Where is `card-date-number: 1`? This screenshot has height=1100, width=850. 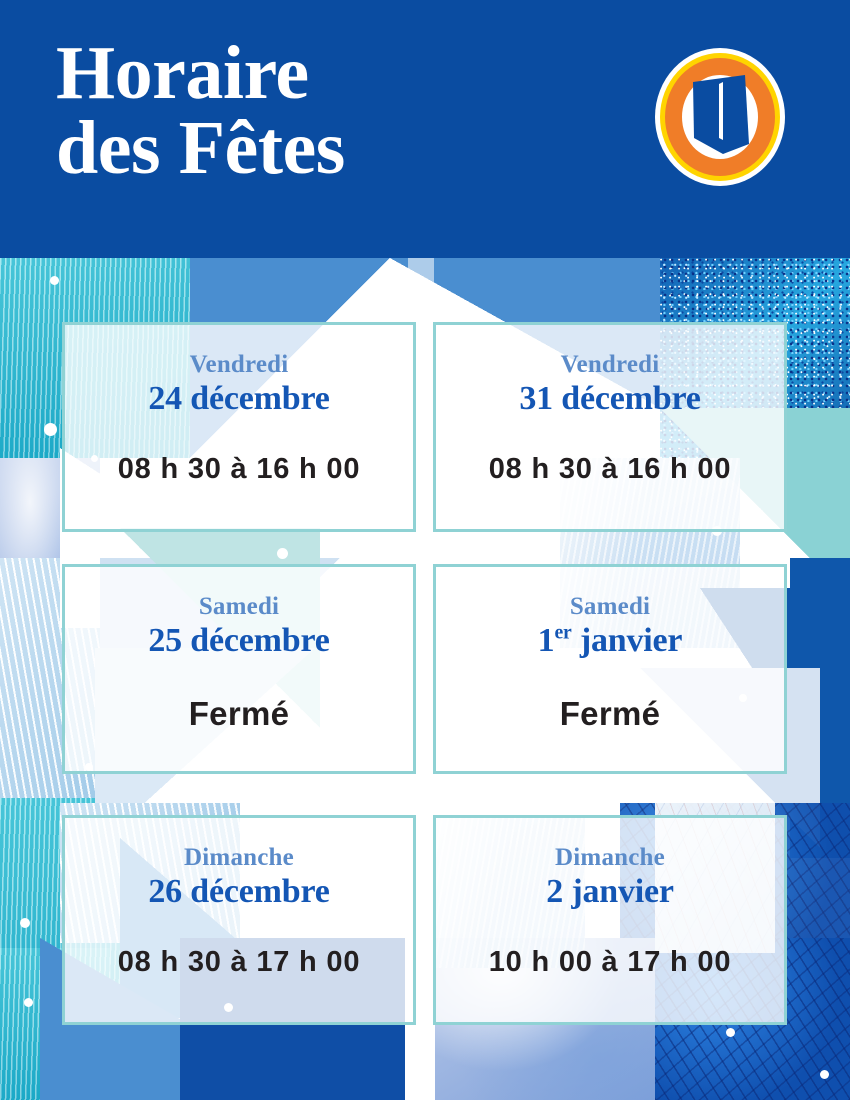
card-date-number: 1 is located at coordinates (546, 640).